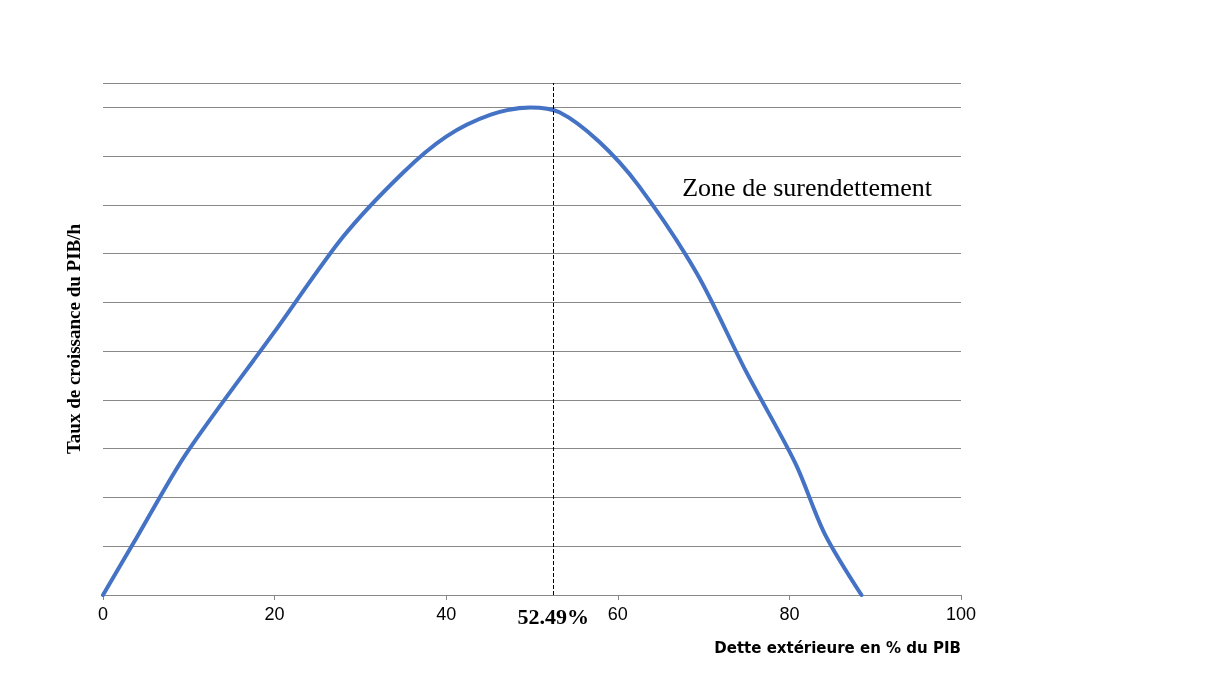  I want to click on x-tick-label: 60, so click(617, 614).